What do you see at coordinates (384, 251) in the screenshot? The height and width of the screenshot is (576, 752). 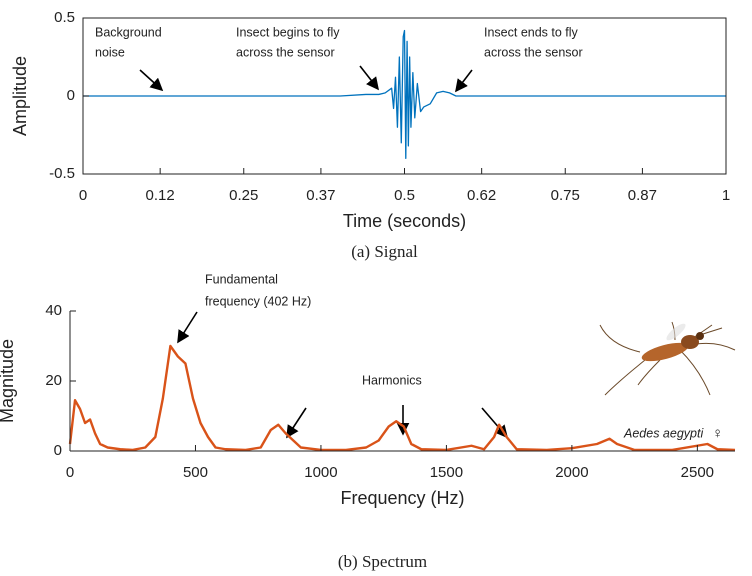 I see `caption: (a) Signal` at bounding box center [384, 251].